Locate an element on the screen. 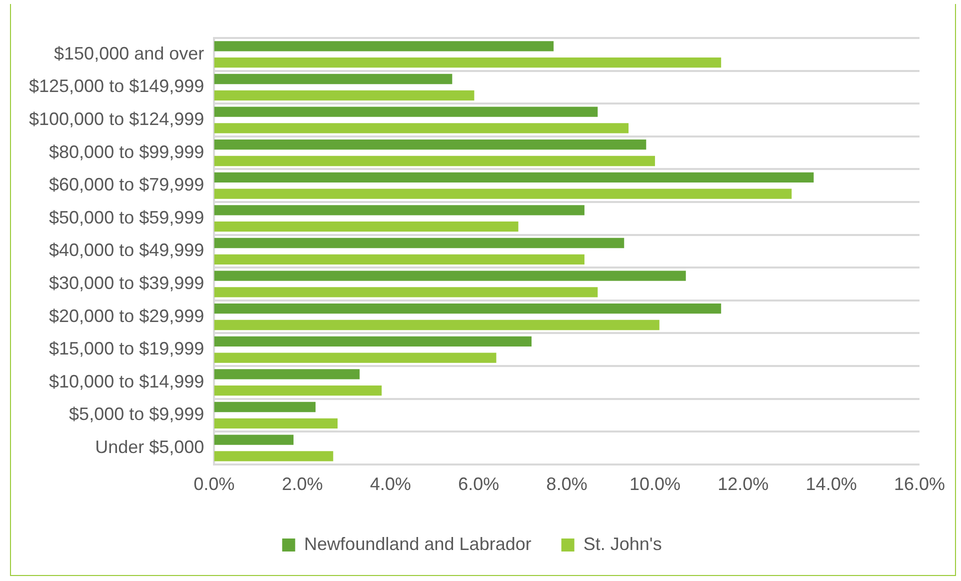 This screenshot has height=581, width=961. y-tick-label: $20,000 to $29,999 is located at coordinates (126, 316).